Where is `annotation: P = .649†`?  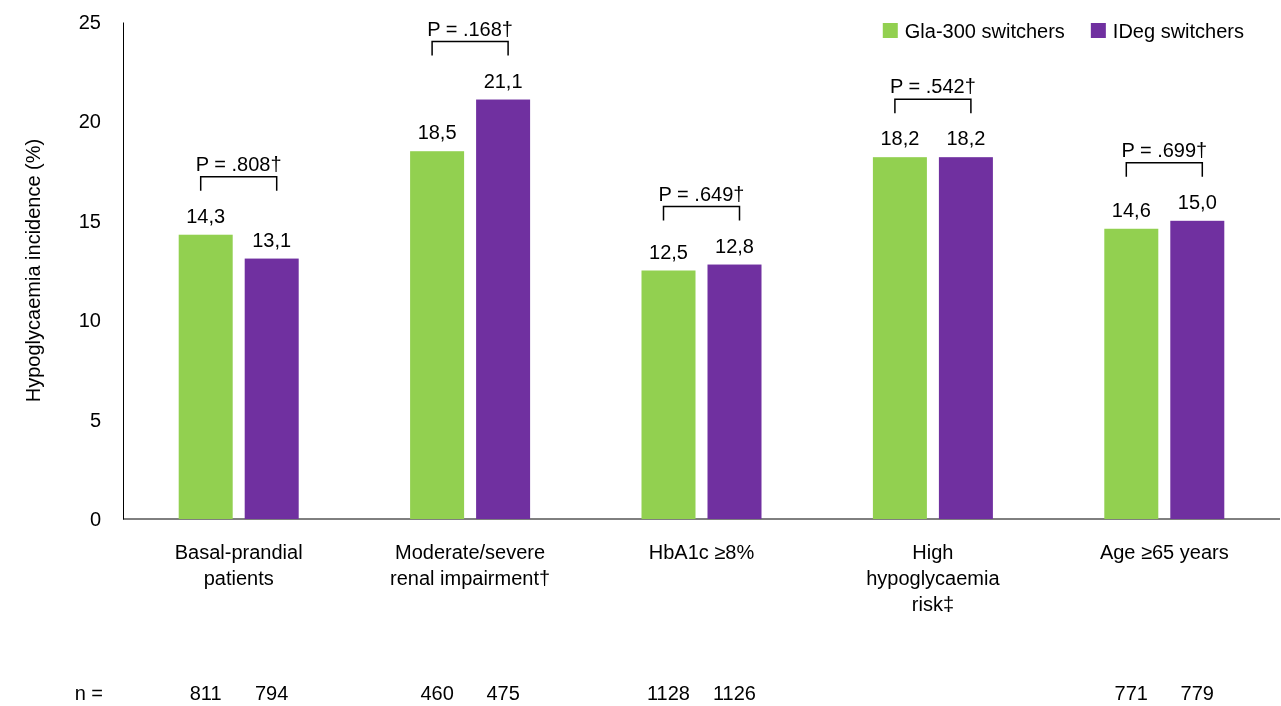 annotation: P = .649† is located at coordinates (701, 193).